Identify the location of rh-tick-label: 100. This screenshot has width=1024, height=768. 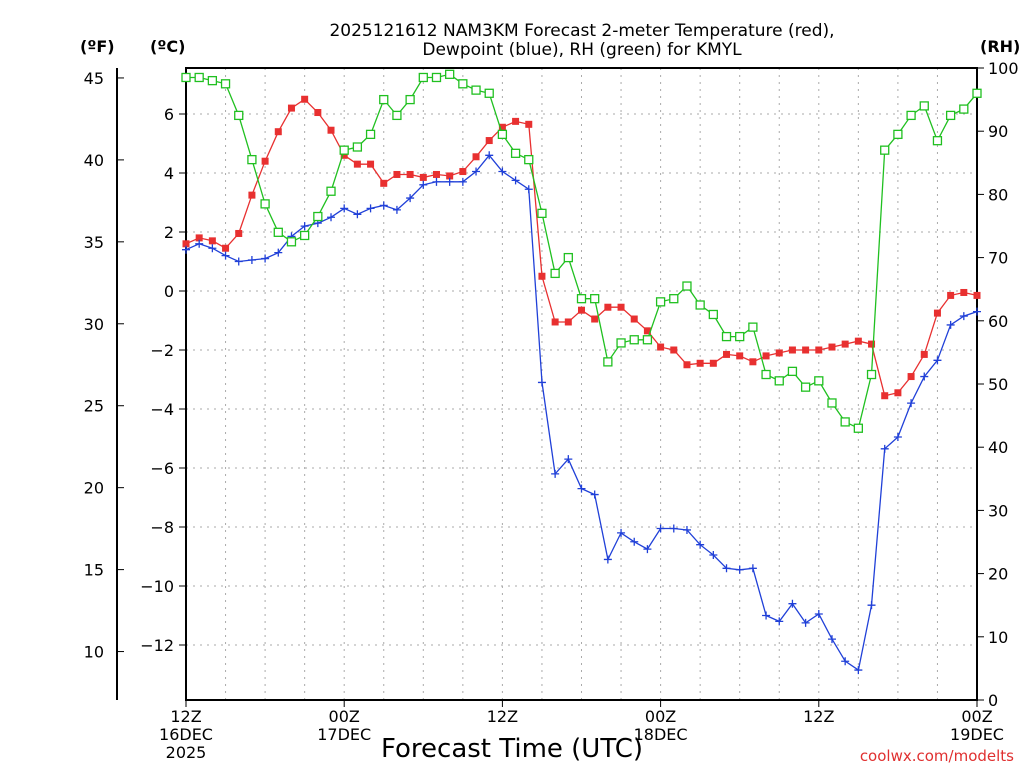
(1003, 68).